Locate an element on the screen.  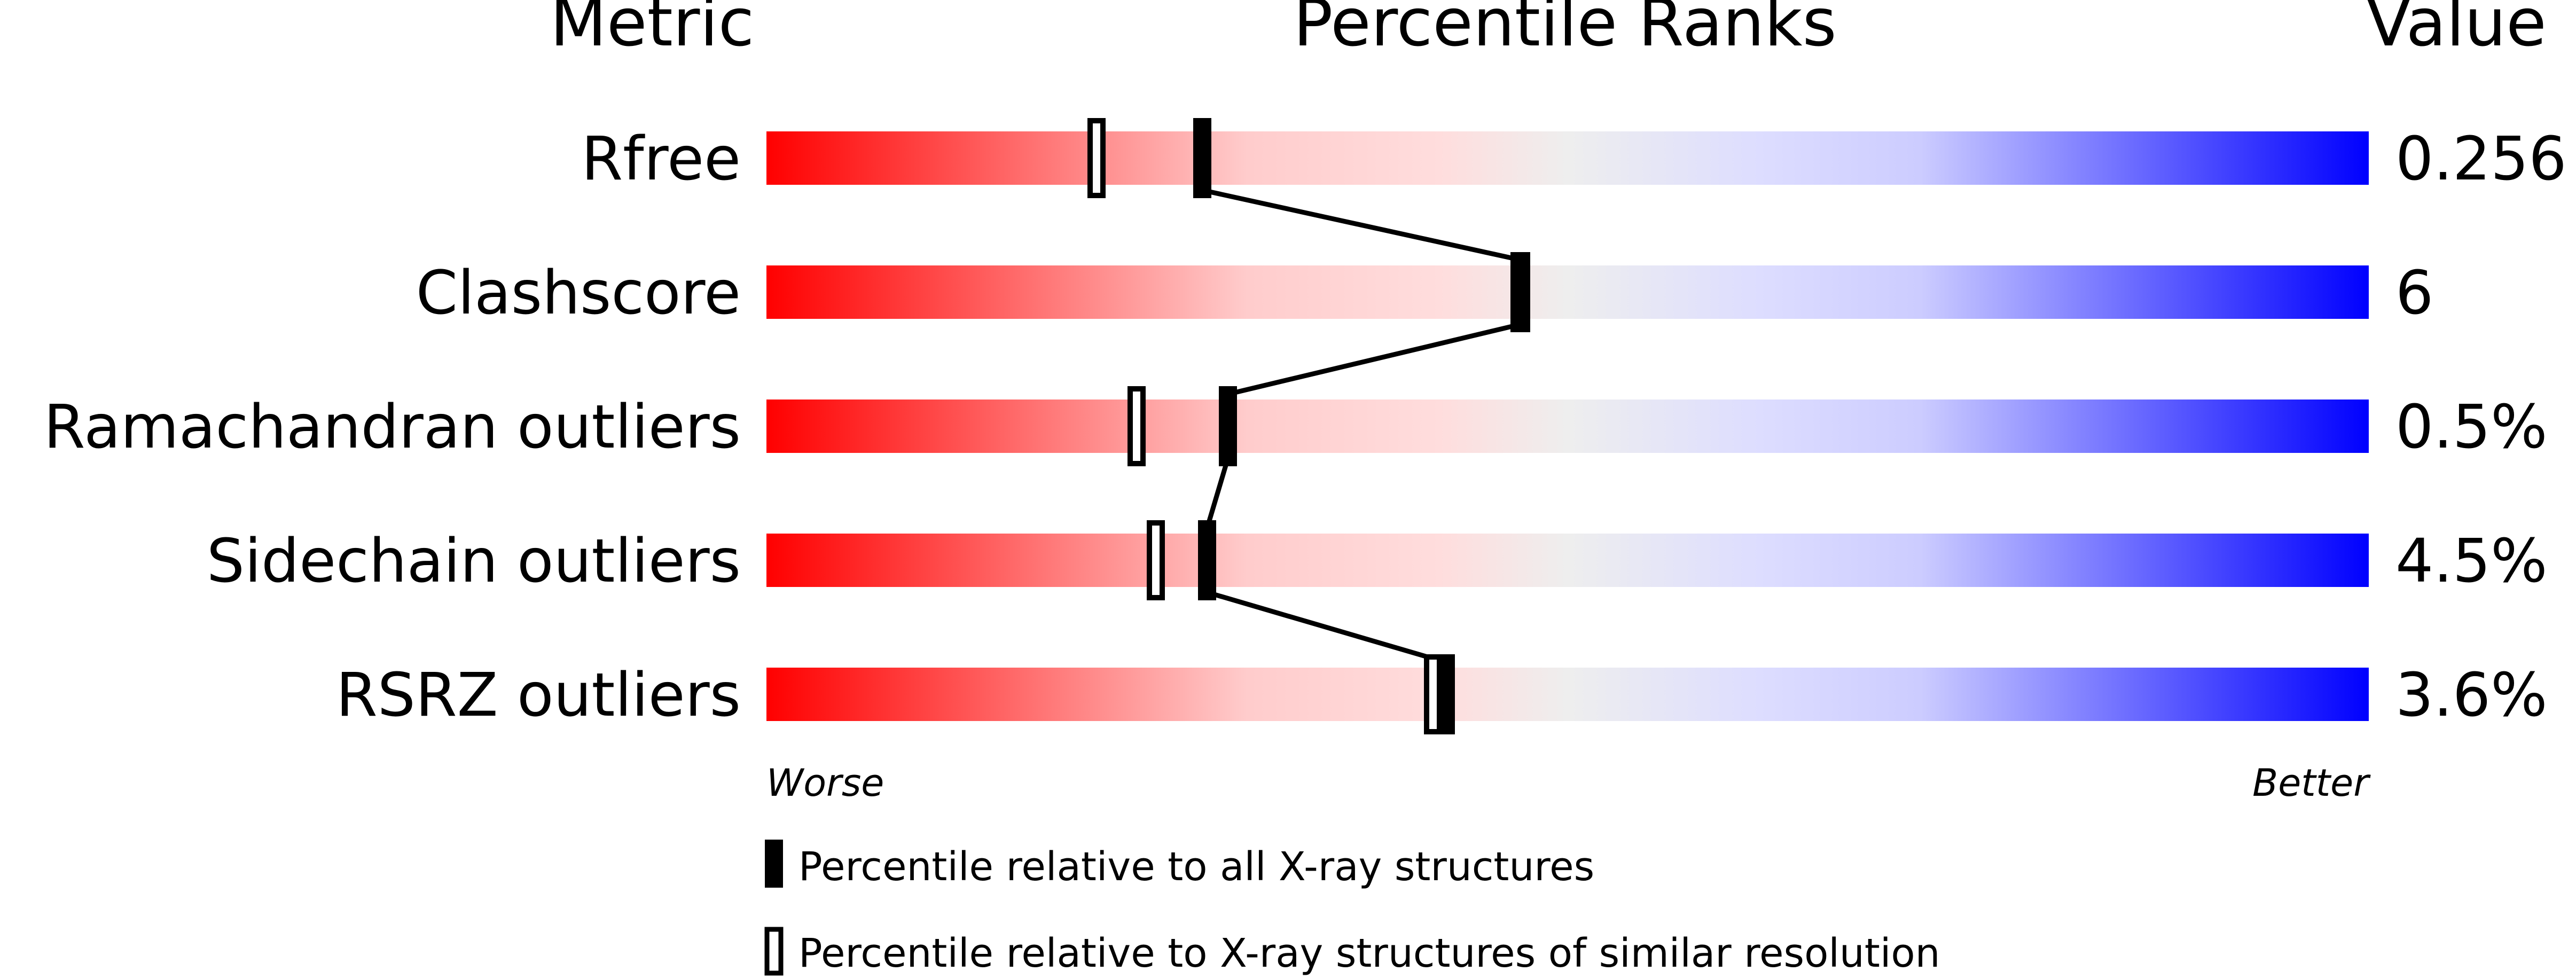
value-label: 4.5% is located at coordinates (2471, 561).